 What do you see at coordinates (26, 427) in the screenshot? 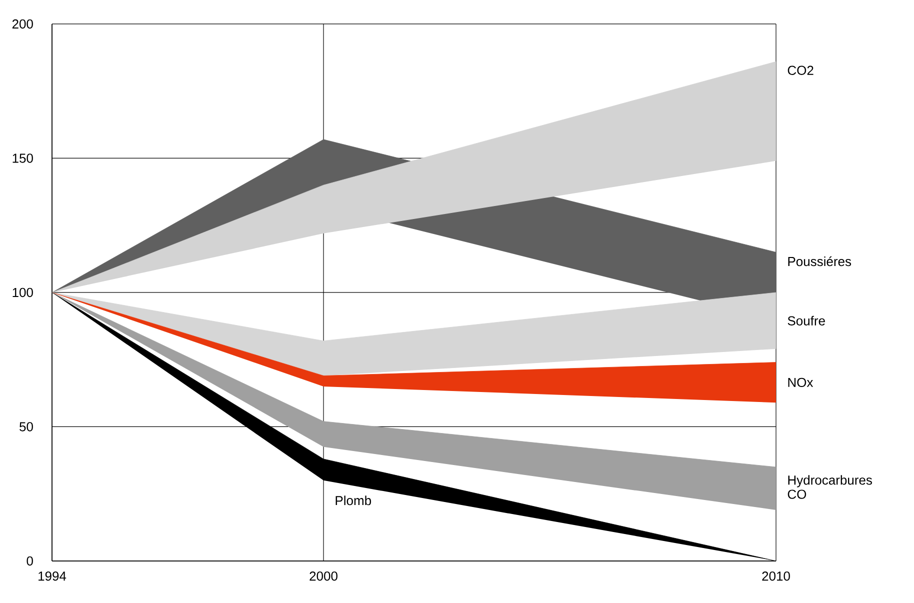
I see `y-tick-label: 50` at bounding box center [26, 427].